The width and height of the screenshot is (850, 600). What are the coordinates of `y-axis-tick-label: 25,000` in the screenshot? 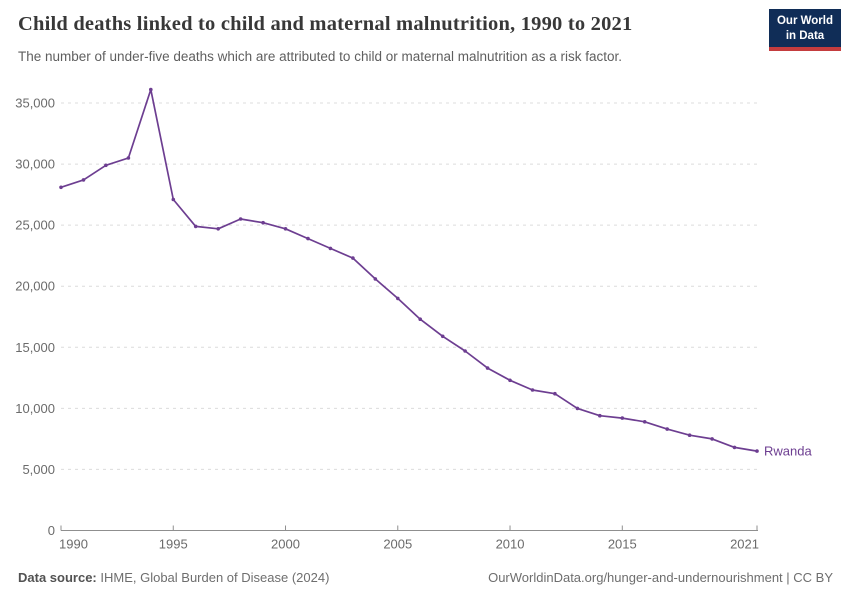 It's located at (35, 225).